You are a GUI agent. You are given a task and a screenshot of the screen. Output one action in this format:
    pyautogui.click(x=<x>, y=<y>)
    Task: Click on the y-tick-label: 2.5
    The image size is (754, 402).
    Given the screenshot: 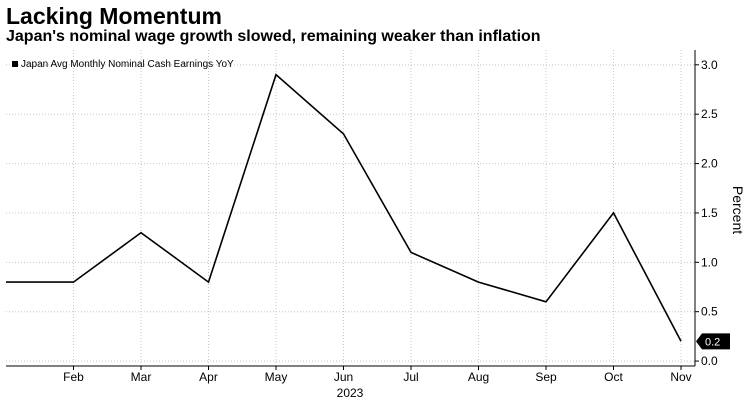 What is the action you would take?
    pyautogui.click(x=709, y=114)
    